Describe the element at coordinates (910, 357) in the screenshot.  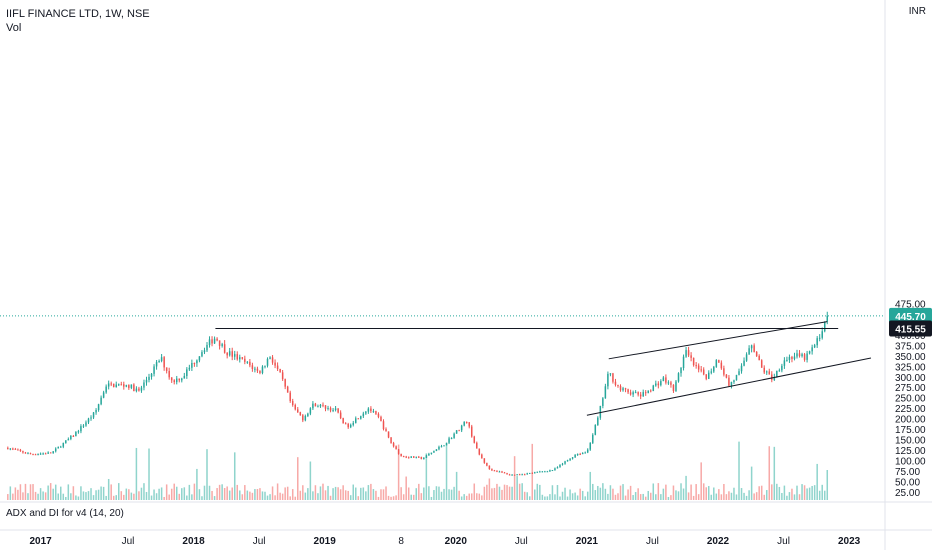
I see `y-tick-label: 350.00` at that location.